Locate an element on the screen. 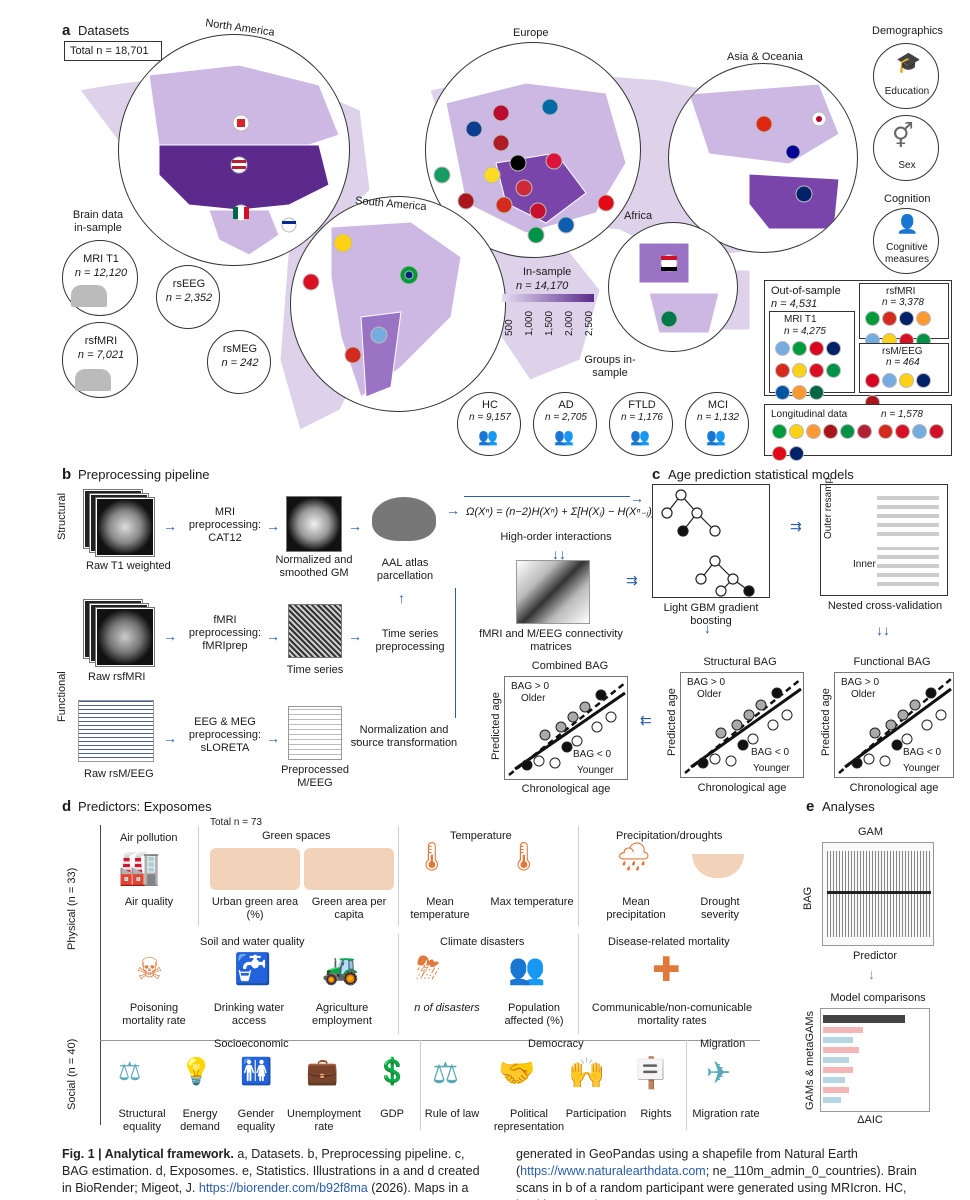 This screenshot has height=1200, width=970. functional-bag-title: Functional BAG is located at coordinates (892, 662).